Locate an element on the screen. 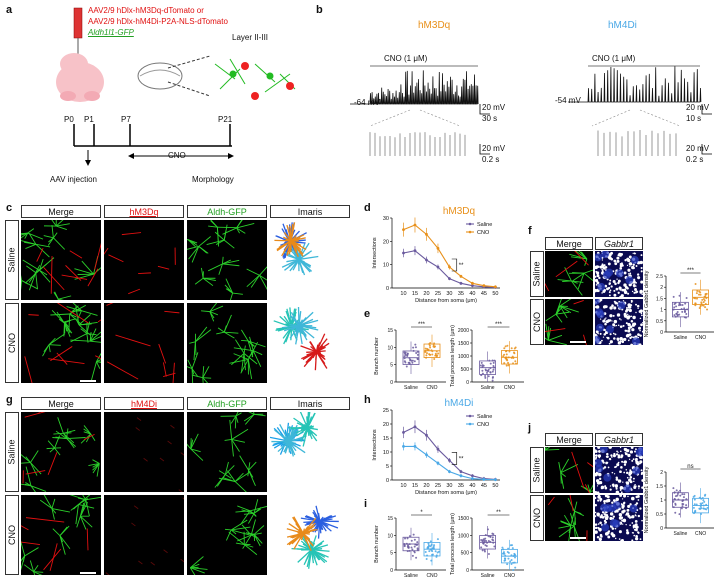 The height and width of the screenshot is (584, 720). tp-p7: P7 is located at coordinates (126, 119).